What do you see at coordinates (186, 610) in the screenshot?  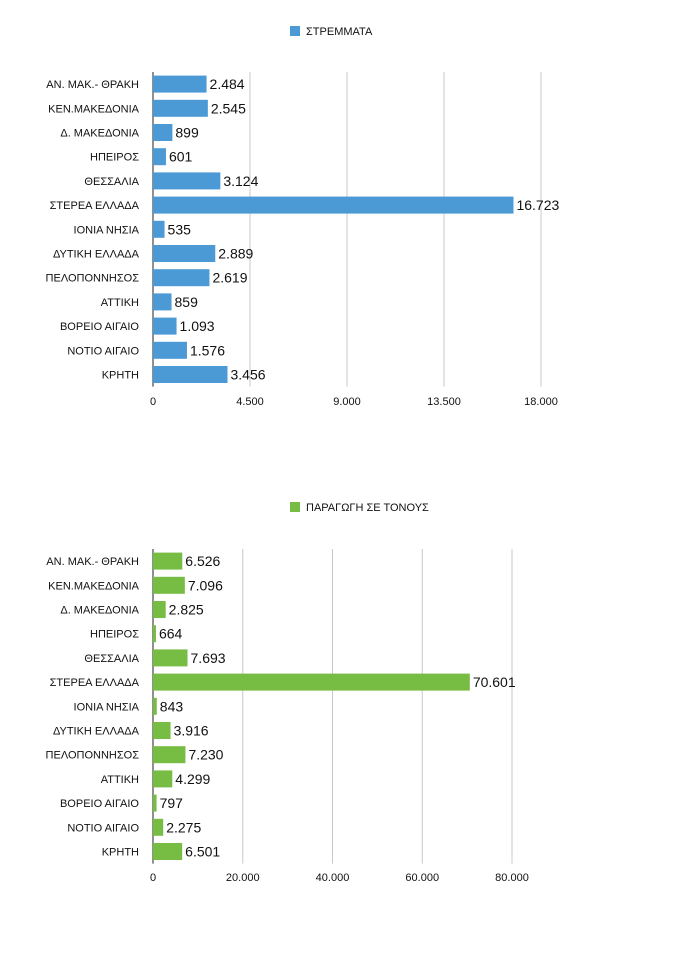 I see `data-label: 2.825` at bounding box center [186, 610].